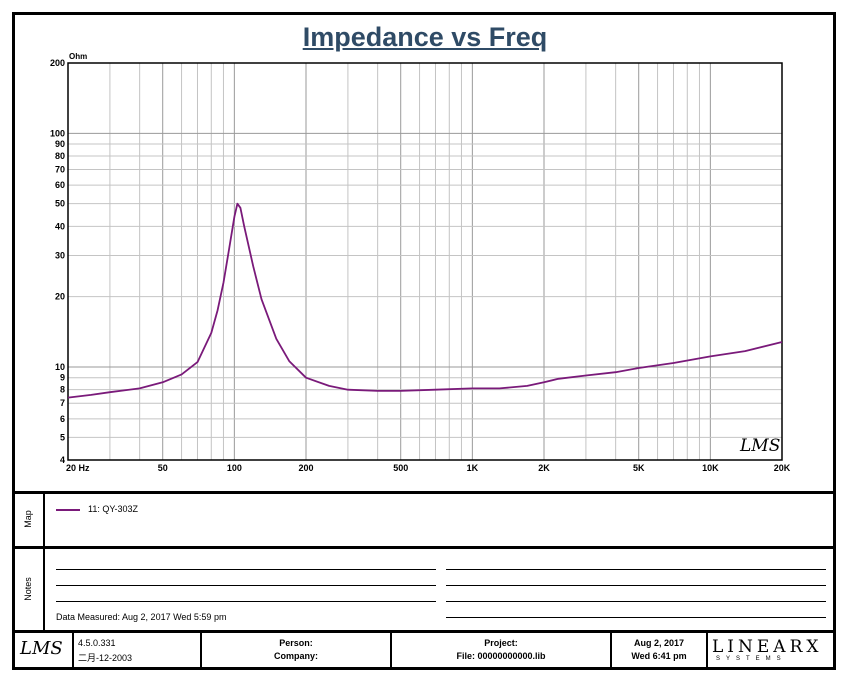  Describe the element at coordinates (62, 378) in the screenshot. I see `y-tick-label: 9` at that location.